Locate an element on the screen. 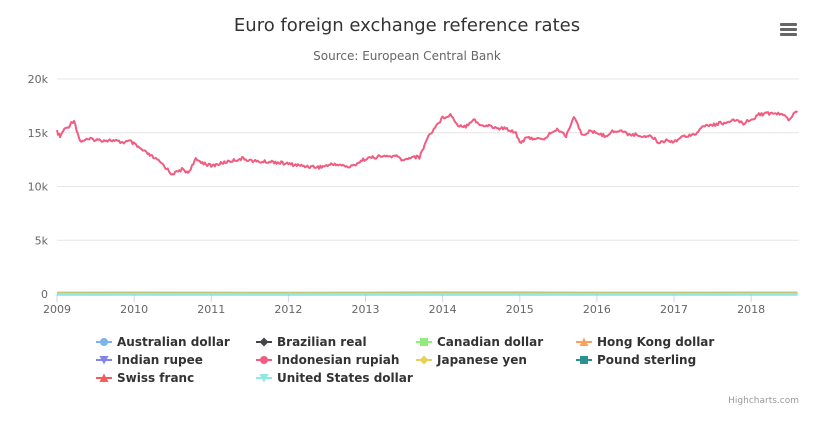 The width and height of the screenshot is (815, 441). legend-item-hong-kong-dollar: Hong Kong dollar is located at coordinates (645, 342).